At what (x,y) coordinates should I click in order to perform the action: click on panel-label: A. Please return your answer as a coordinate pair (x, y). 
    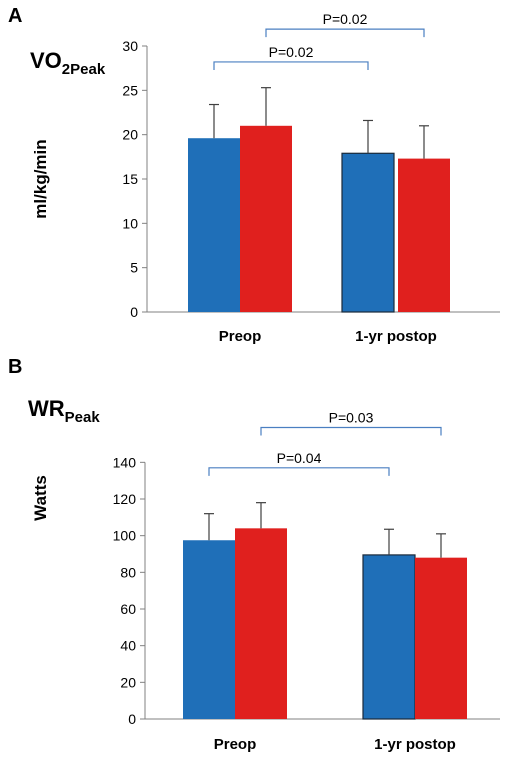
    Looking at the image, I should click on (15, 16).